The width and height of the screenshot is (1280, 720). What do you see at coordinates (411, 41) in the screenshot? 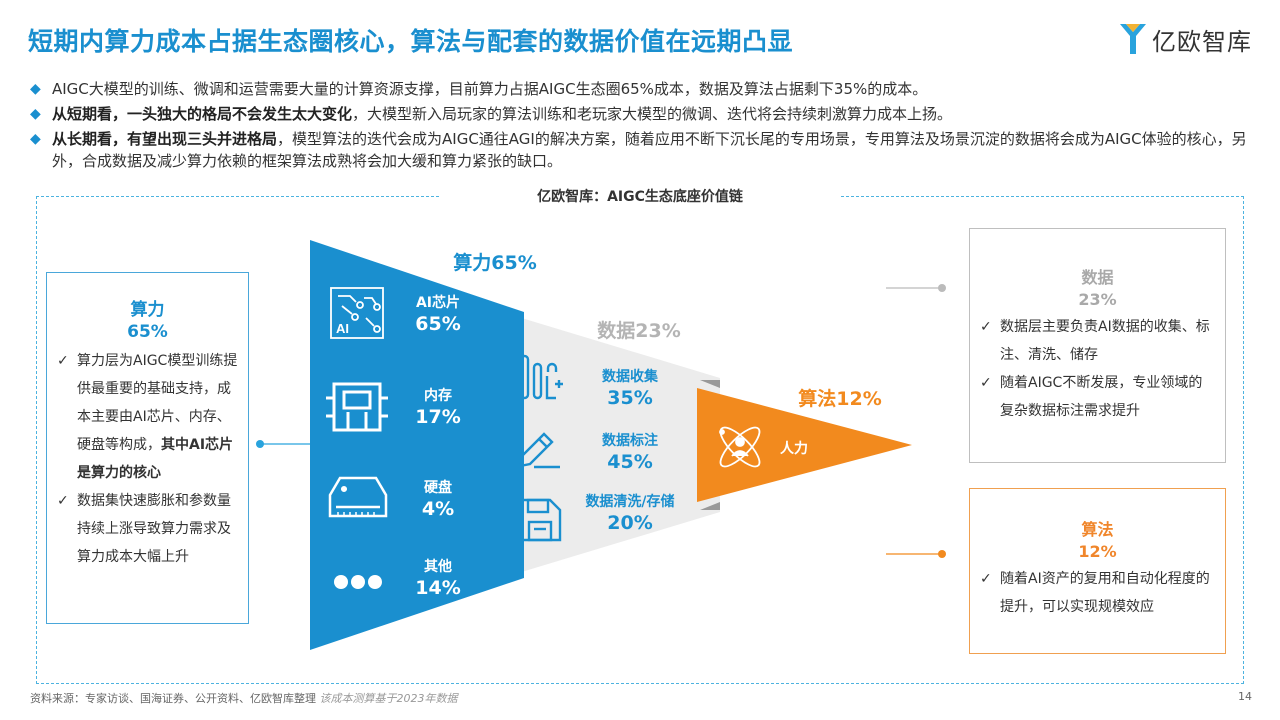
I see `page-title: 短期内算力成本占据生态圈核心，算法与配套的数据价值在远期凸显` at bounding box center [411, 41].